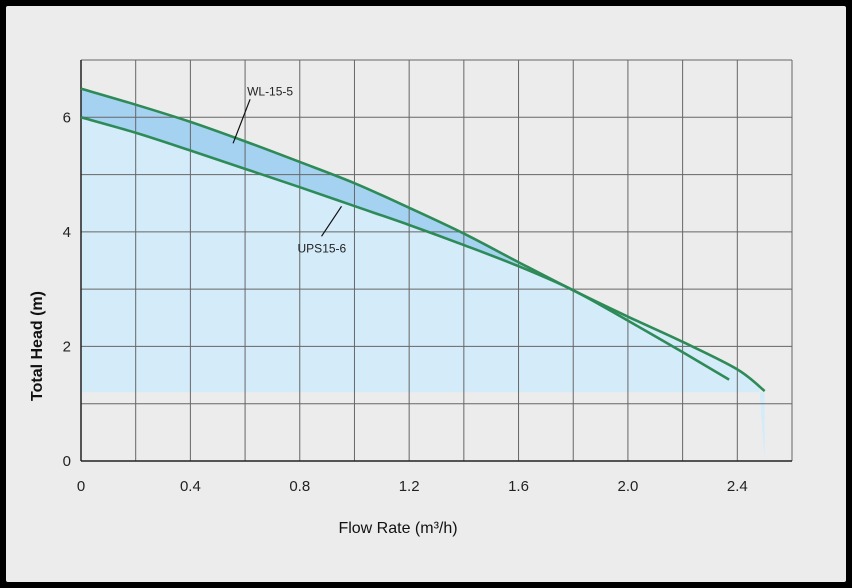 Image resolution: width=852 pixels, height=588 pixels. I want to click on x-tick-label: 0.8, so click(299, 486).